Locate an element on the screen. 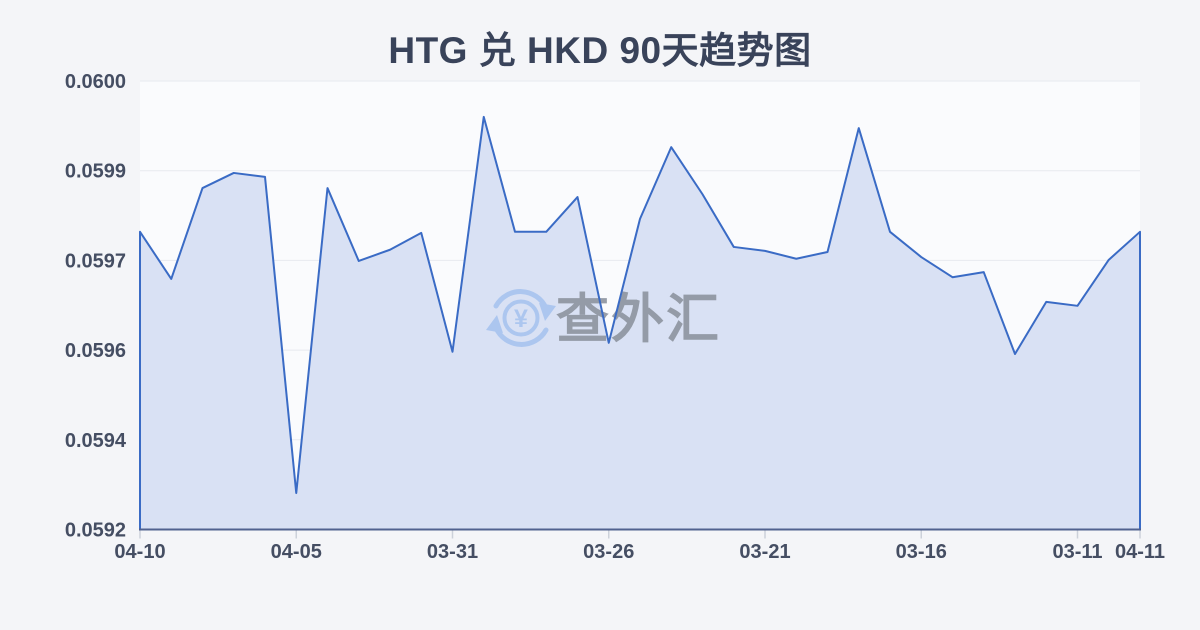 The width and height of the screenshot is (1200, 630). chart-title: HTG 兑 HKD 90天趋势图 is located at coordinates (600, 50).